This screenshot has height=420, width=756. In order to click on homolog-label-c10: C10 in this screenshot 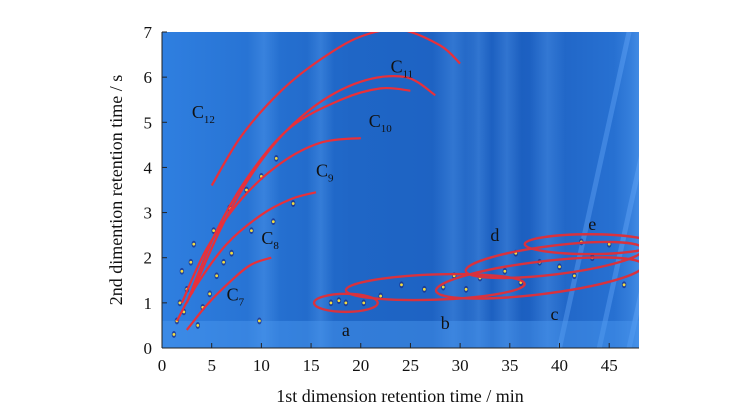, I will do `click(381, 123)`.